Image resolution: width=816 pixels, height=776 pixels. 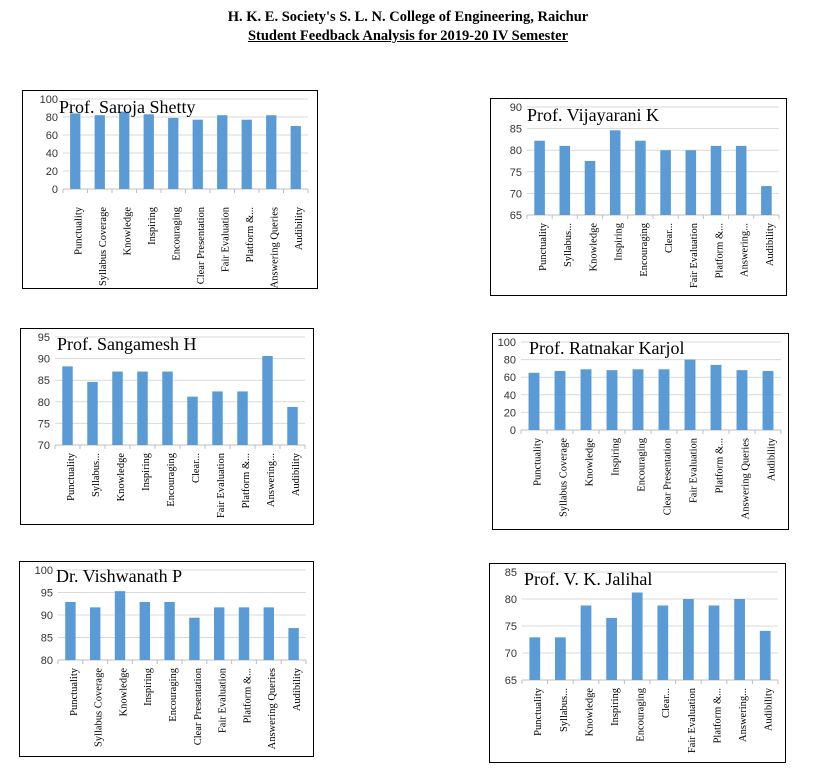 I want to click on y-tick-label: 85, so click(x=47, y=639).